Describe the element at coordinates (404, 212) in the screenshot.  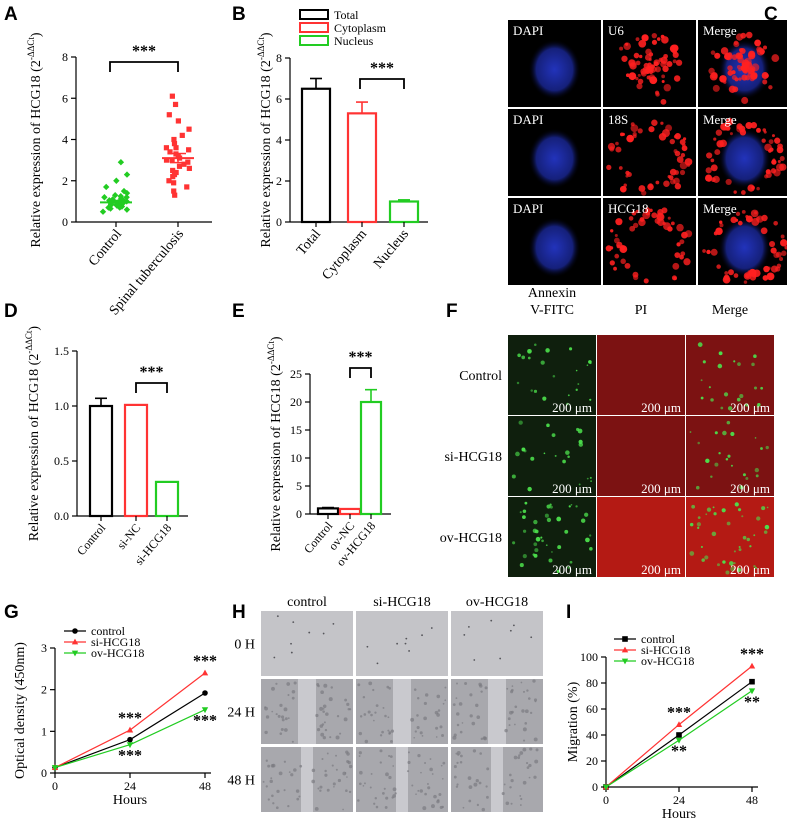
I see `b-bar` at that location.